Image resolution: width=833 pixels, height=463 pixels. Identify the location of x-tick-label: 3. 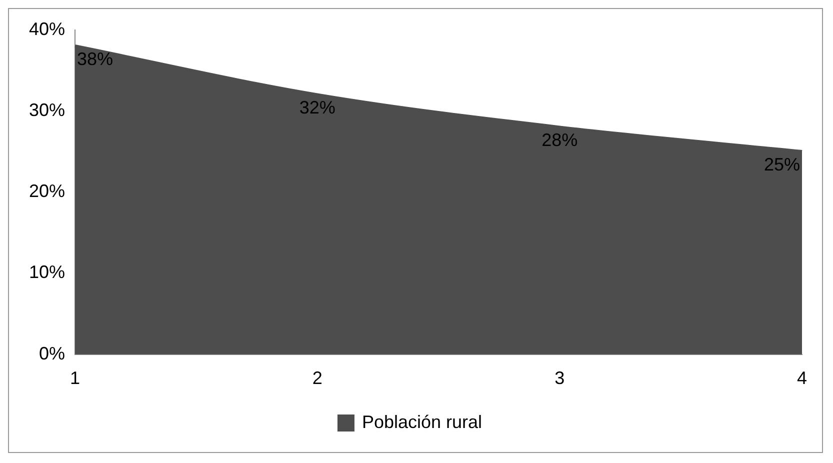
(559, 378).